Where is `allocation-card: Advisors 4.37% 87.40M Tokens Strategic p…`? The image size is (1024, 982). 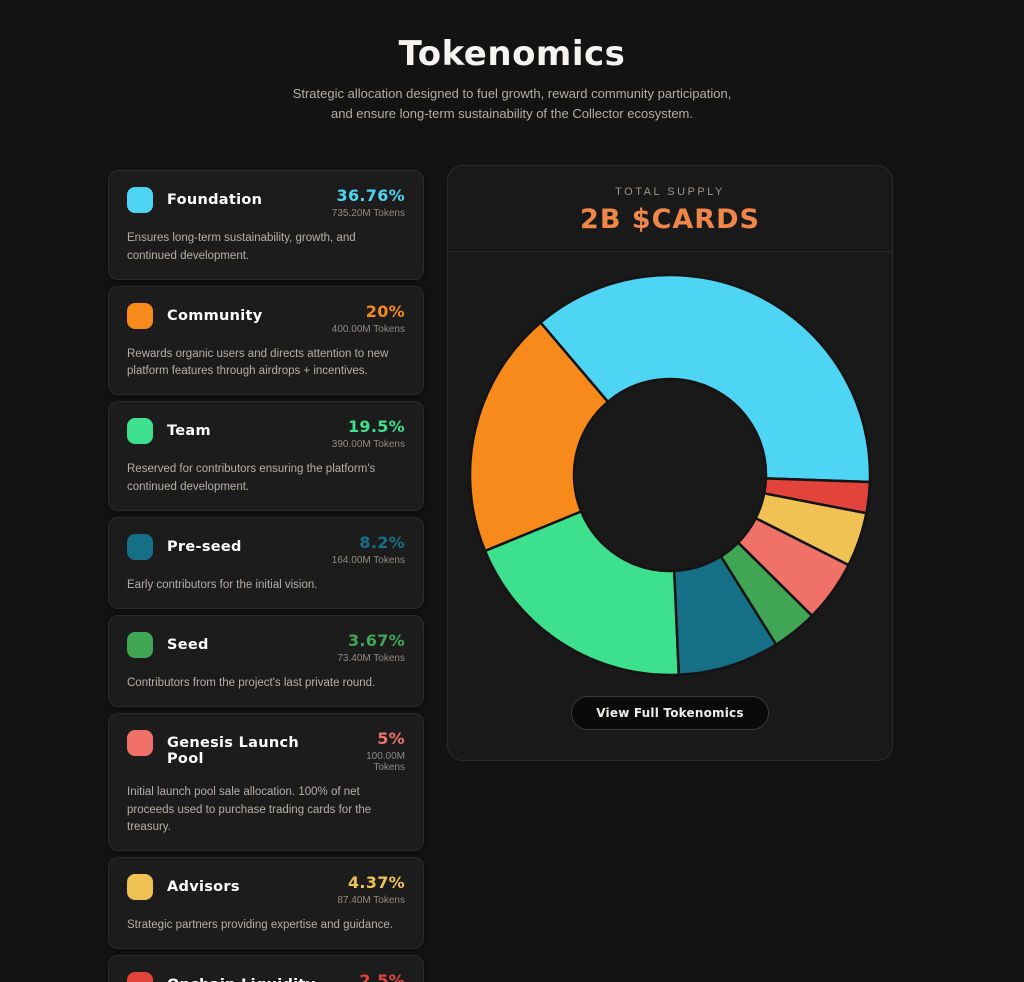
allocation-card: Advisors 4.37% 87.40M Tokens Strategic p… is located at coordinates (266, 903).